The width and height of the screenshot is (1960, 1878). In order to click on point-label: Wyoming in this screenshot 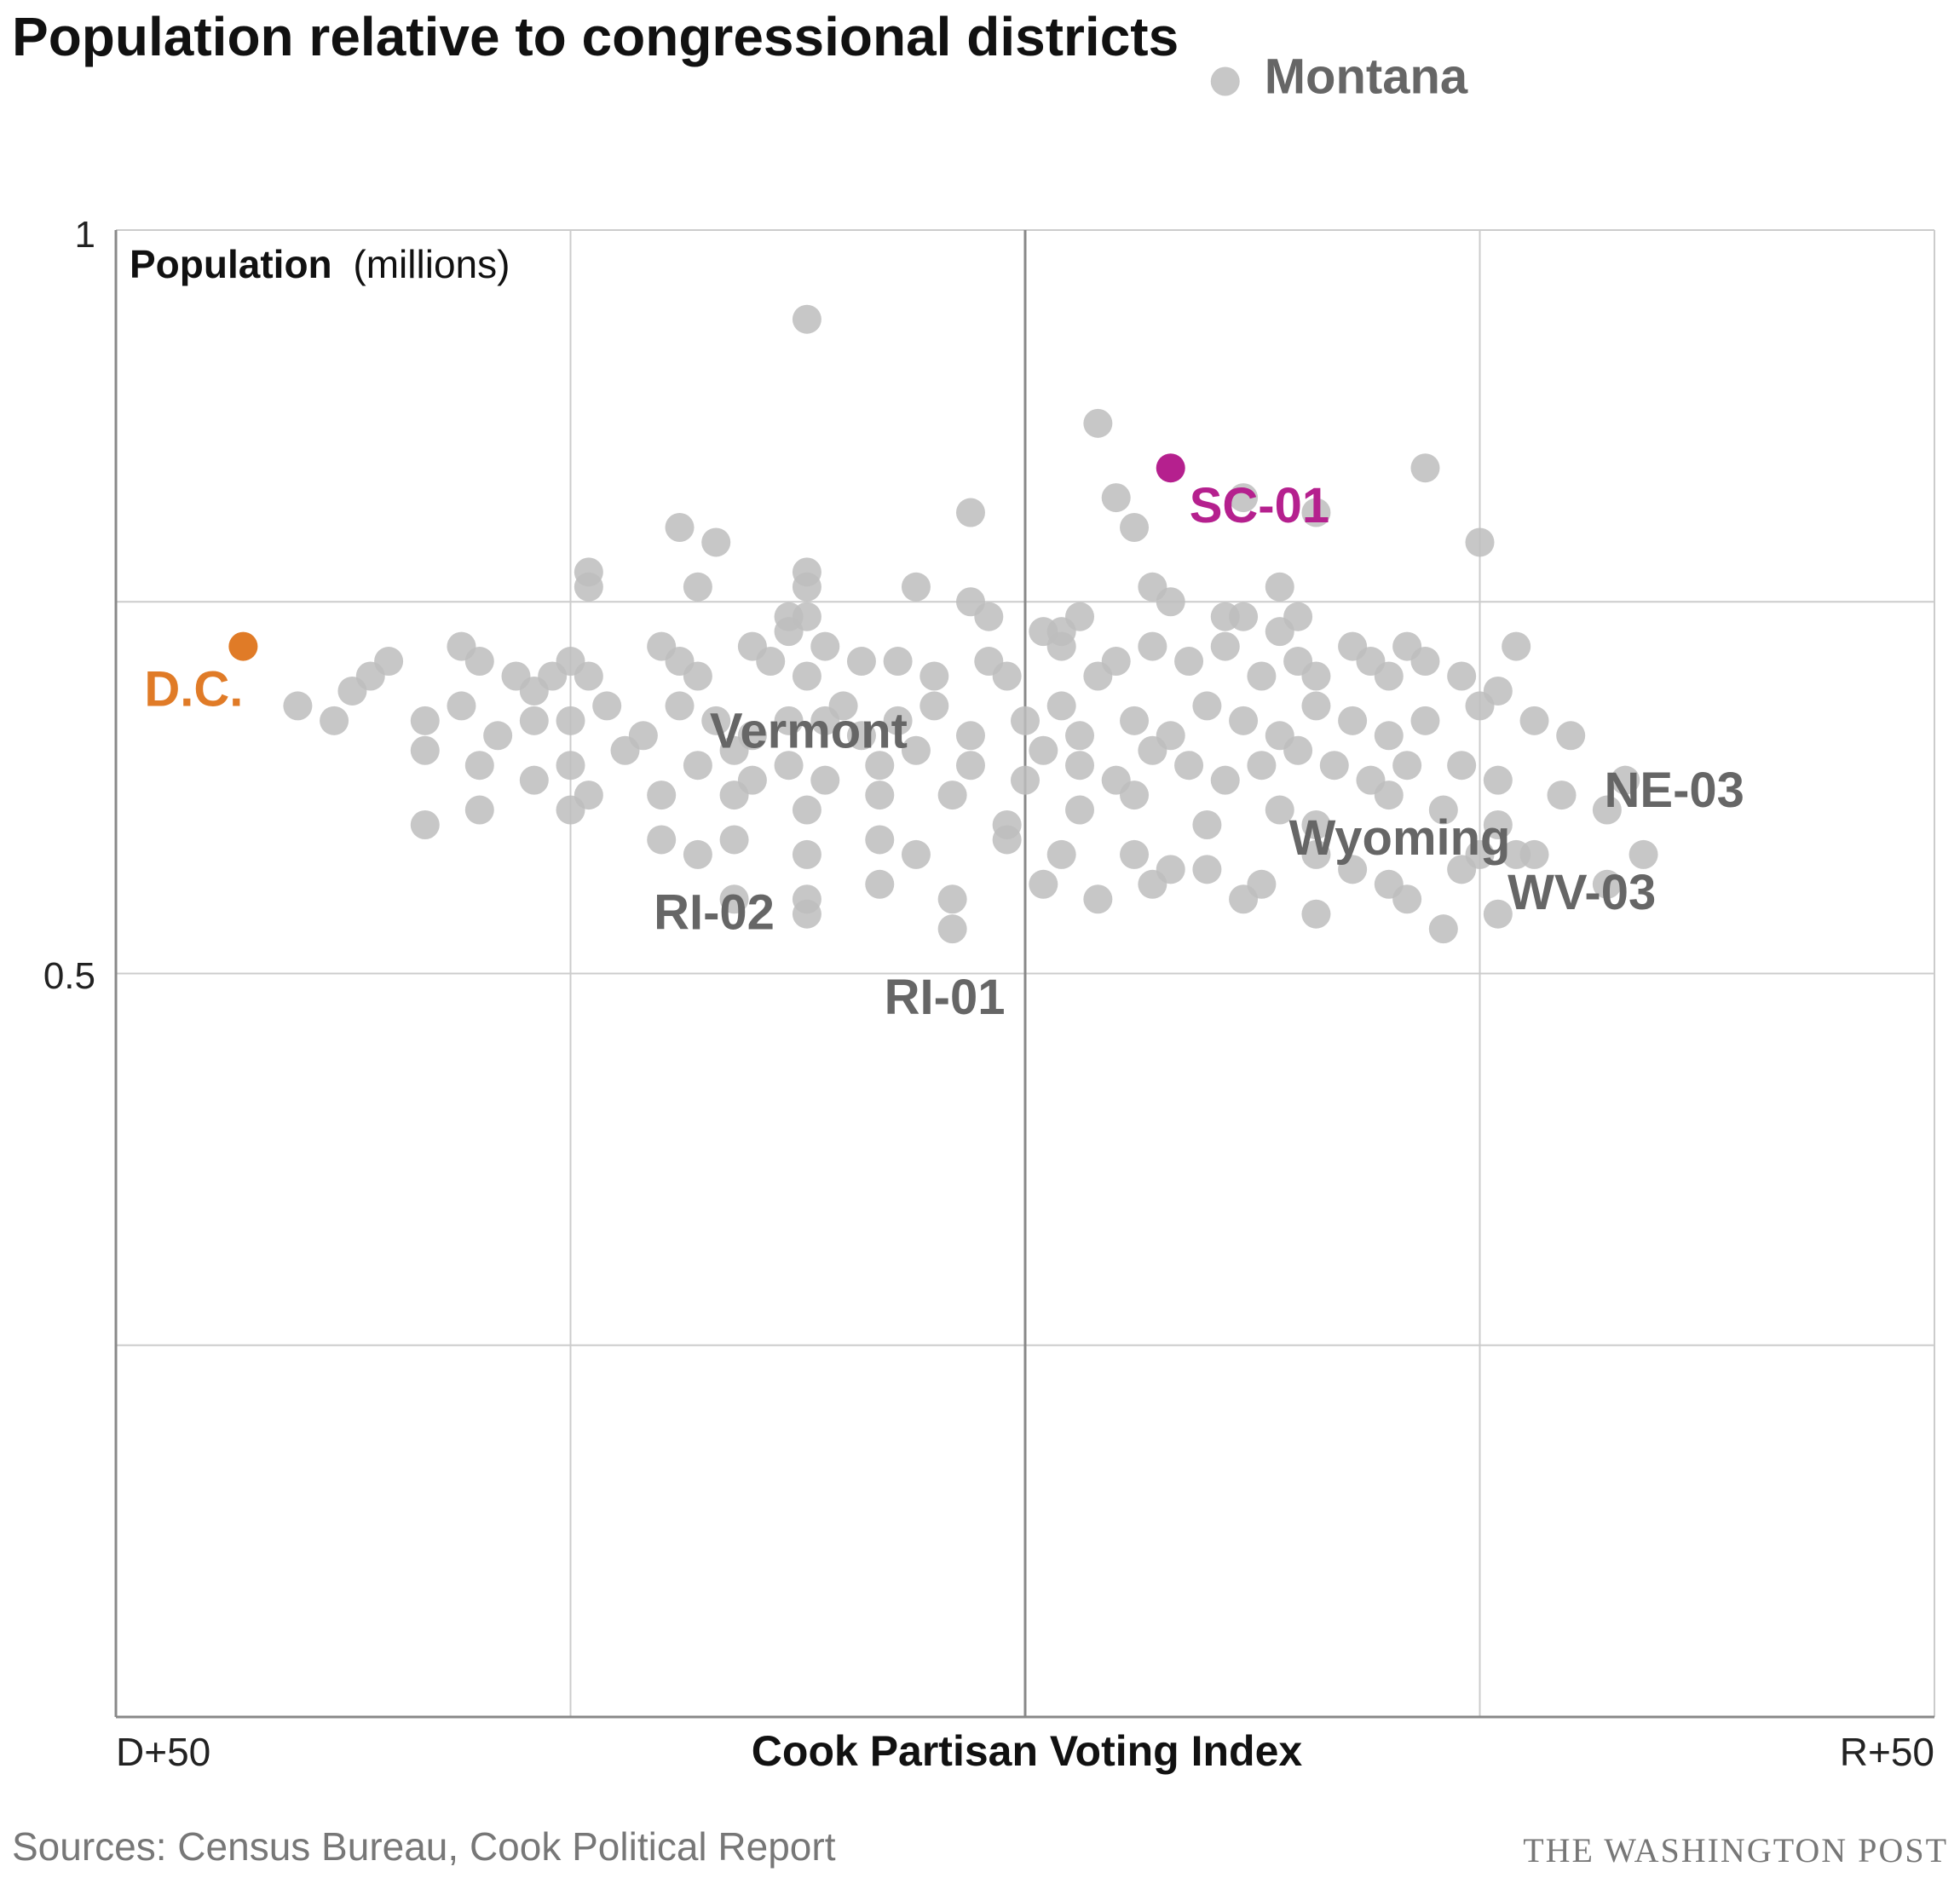, I will do `click(1400, 838)`.